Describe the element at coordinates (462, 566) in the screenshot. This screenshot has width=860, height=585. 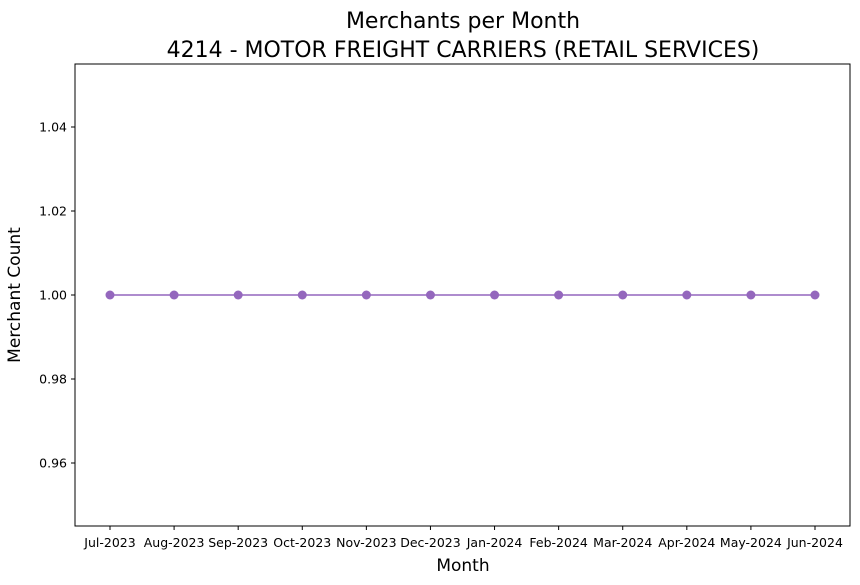
I see `x-axis-label: Month` at that location.